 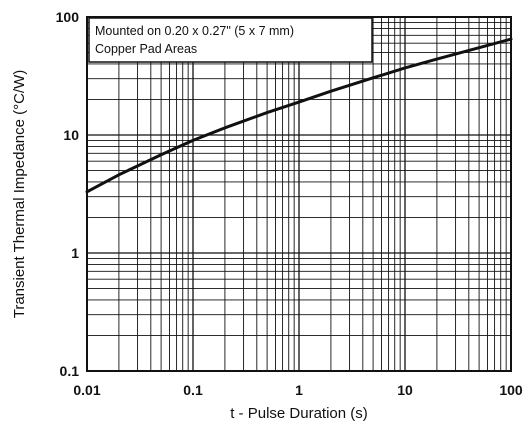 What do you see at coordinates (194, 31) in the screenshot?
I see `annotation-line-1: Mounted on 0.20 x 0.27" (5 x 7 mm)` at bounding box center [194, 31].